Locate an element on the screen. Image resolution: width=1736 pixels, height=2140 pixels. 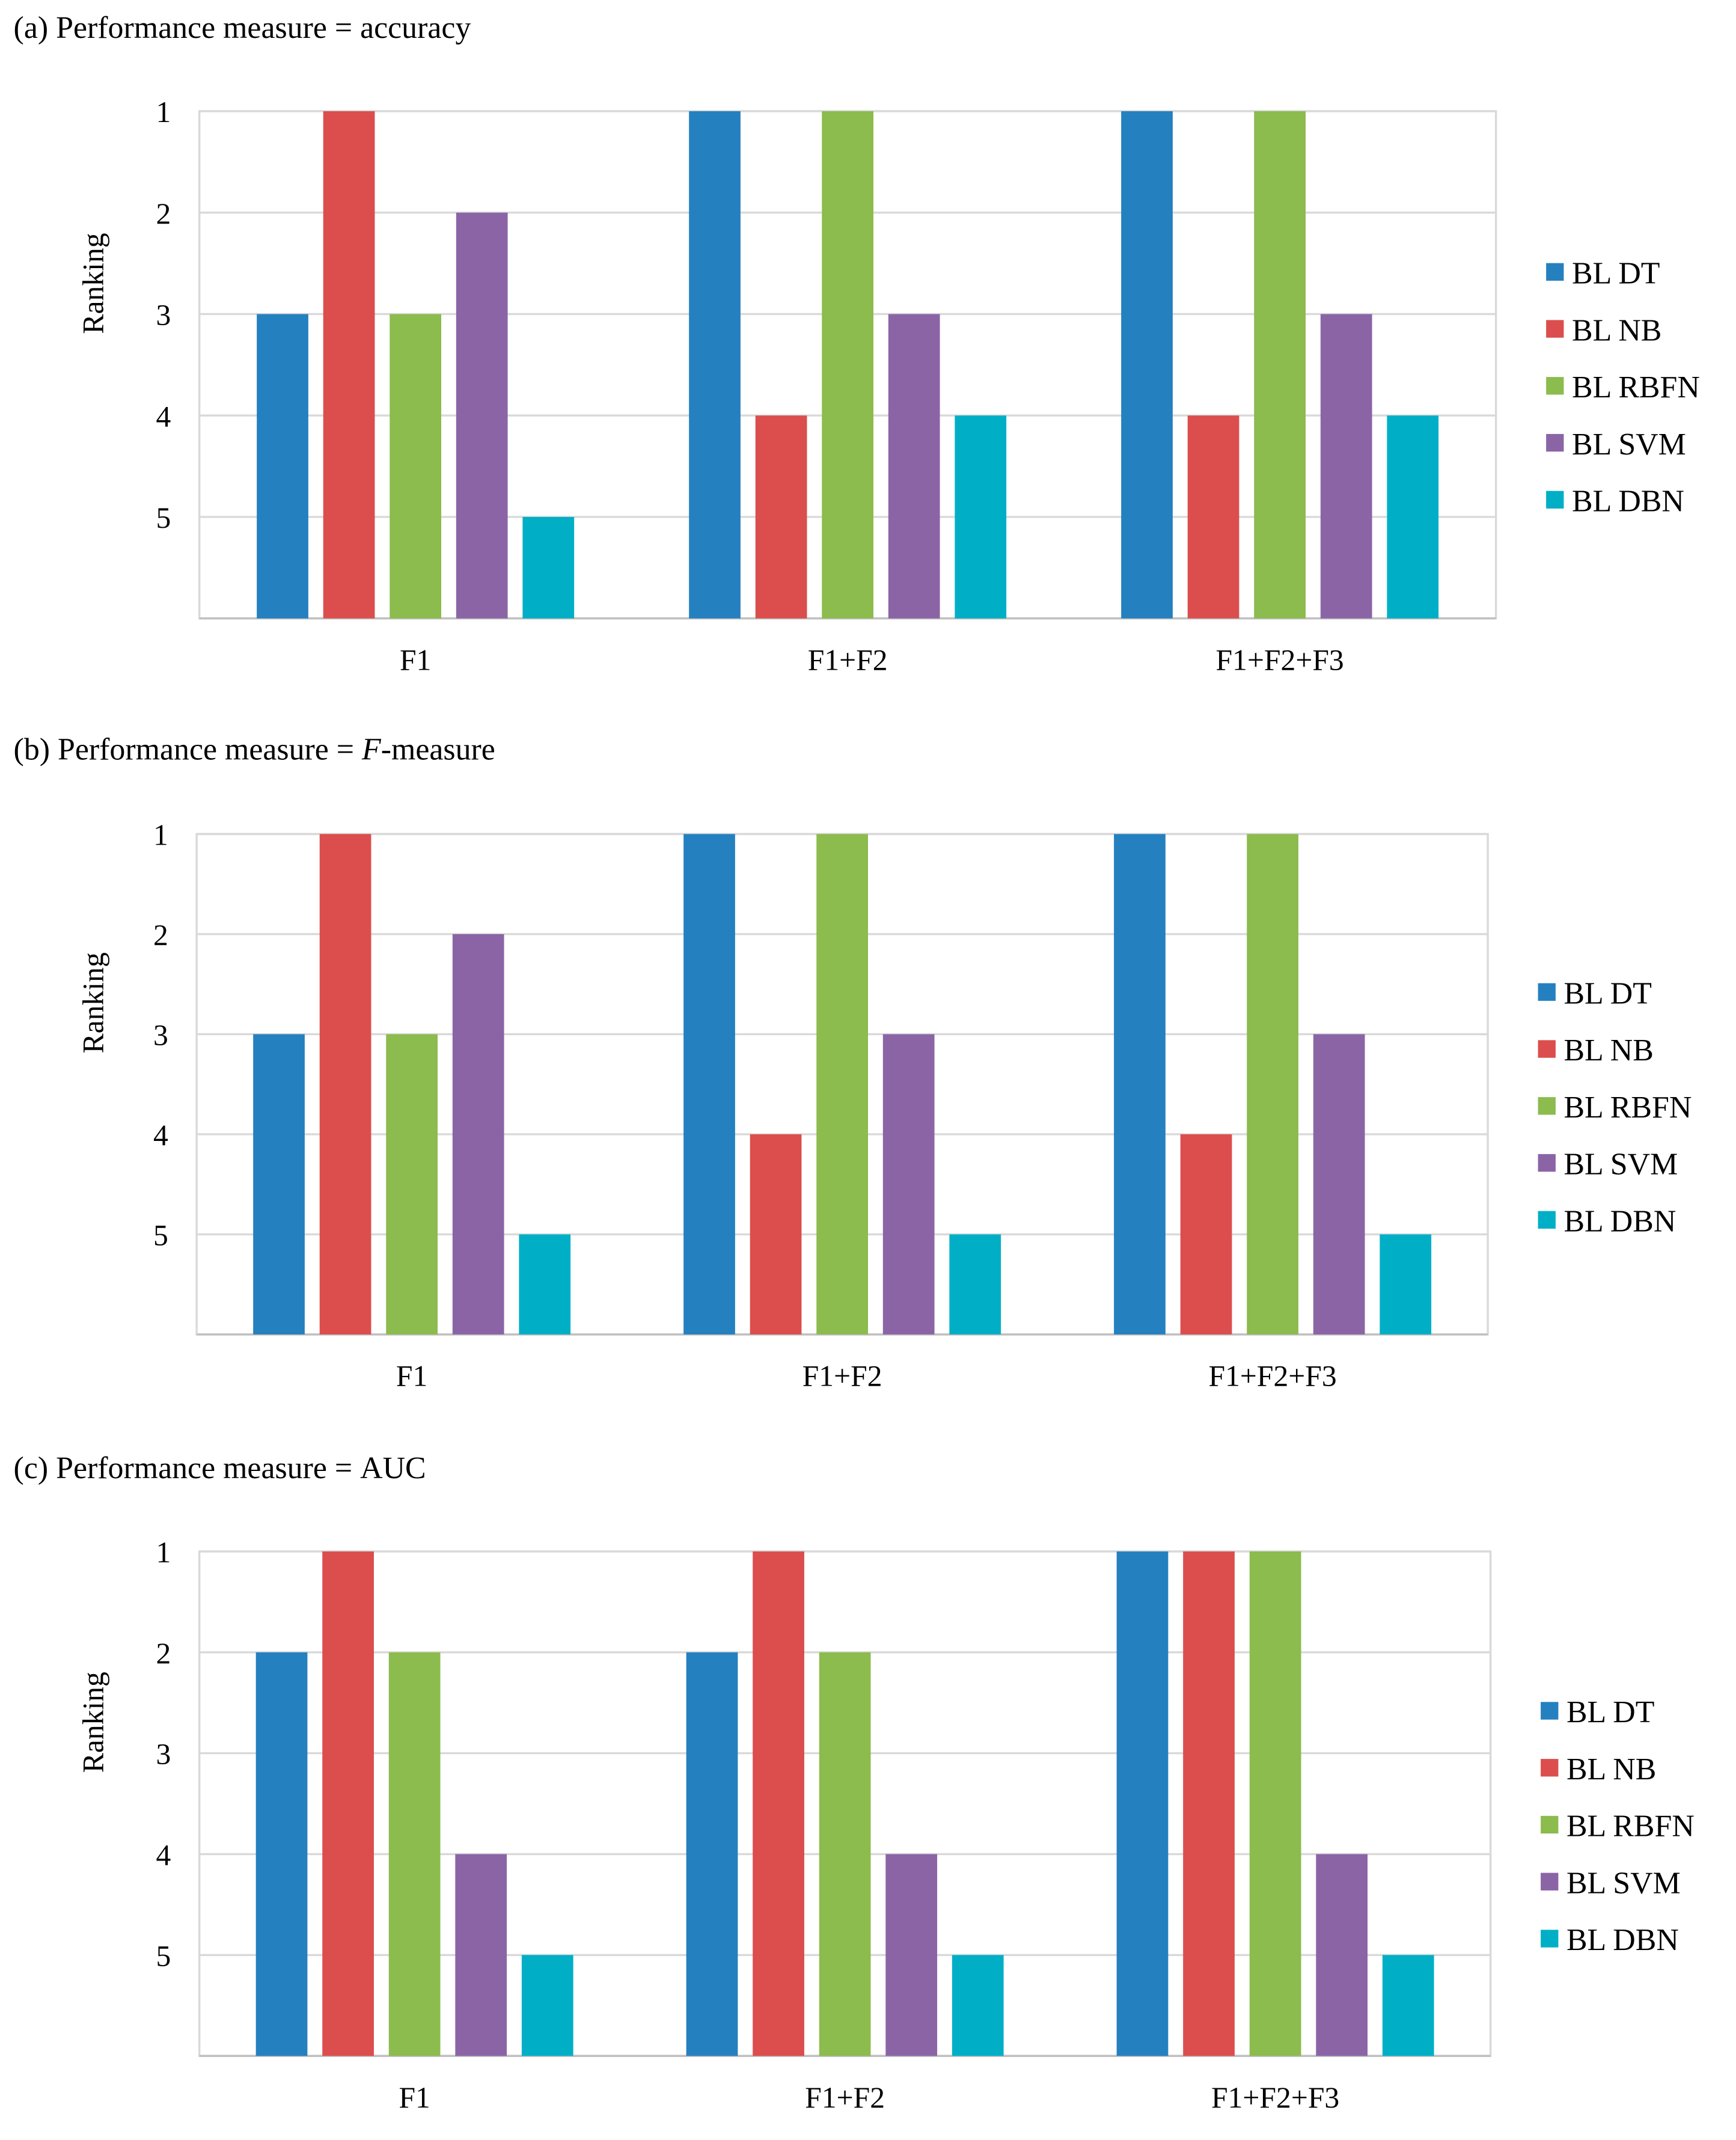
chart-title-suffix: AUC is located at coordinates (393, 1468).